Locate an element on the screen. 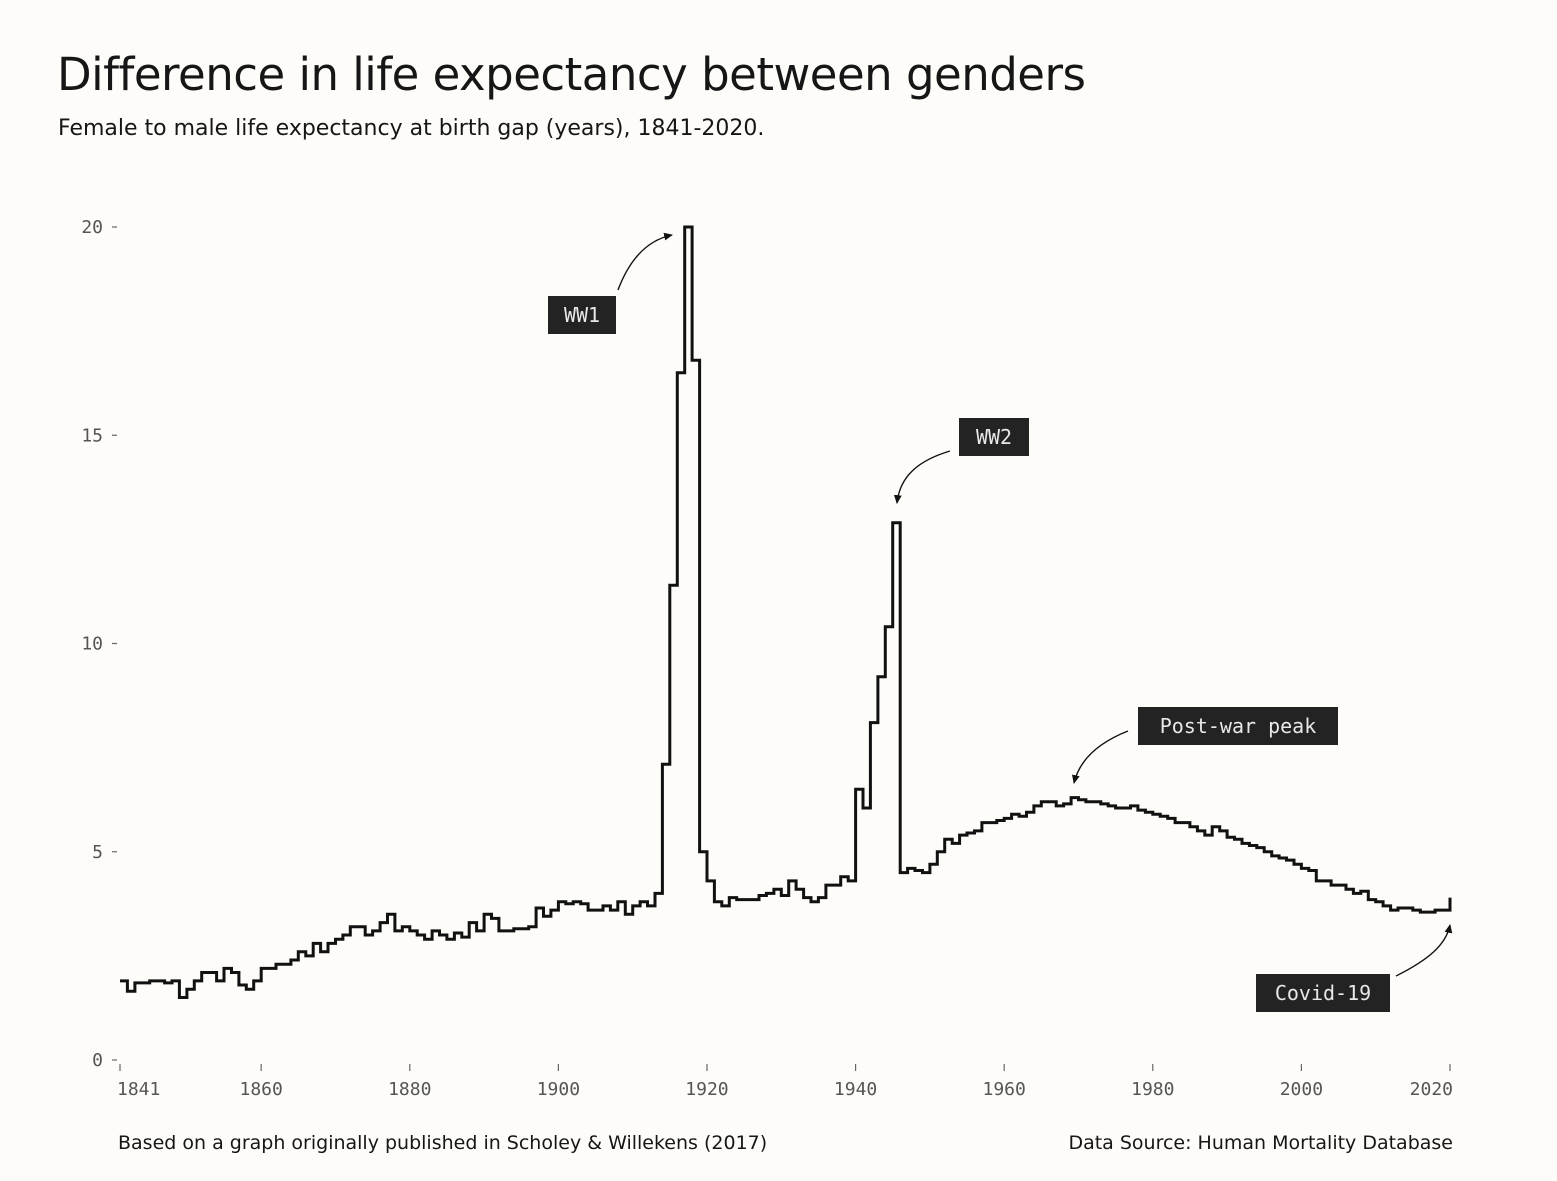 This screenshot has width=1557, height=1181. y-tick-label: 20 is located at coordinates (92, 227).